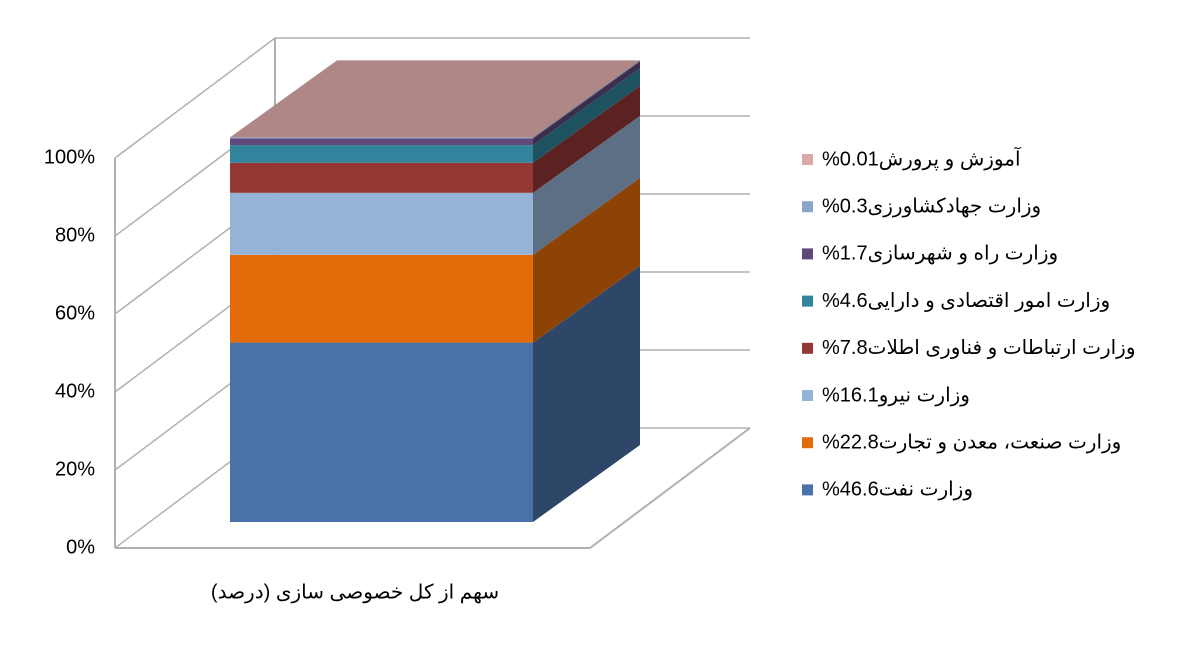 The width and height of the screenshot is (1200, 659). I want to click on y-tick-label: 100%, so click(69, 157).